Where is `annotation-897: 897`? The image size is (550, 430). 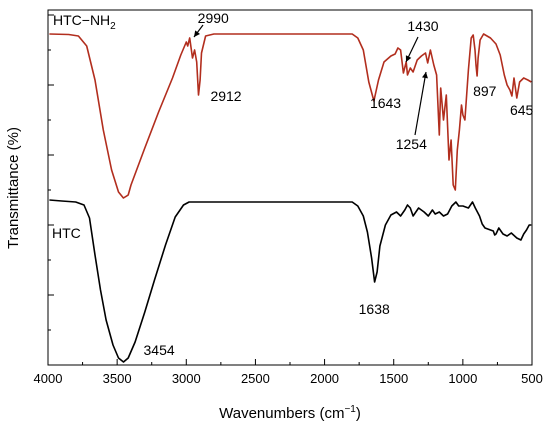 annotation-897: 897 is located at coordinates (485, 91).